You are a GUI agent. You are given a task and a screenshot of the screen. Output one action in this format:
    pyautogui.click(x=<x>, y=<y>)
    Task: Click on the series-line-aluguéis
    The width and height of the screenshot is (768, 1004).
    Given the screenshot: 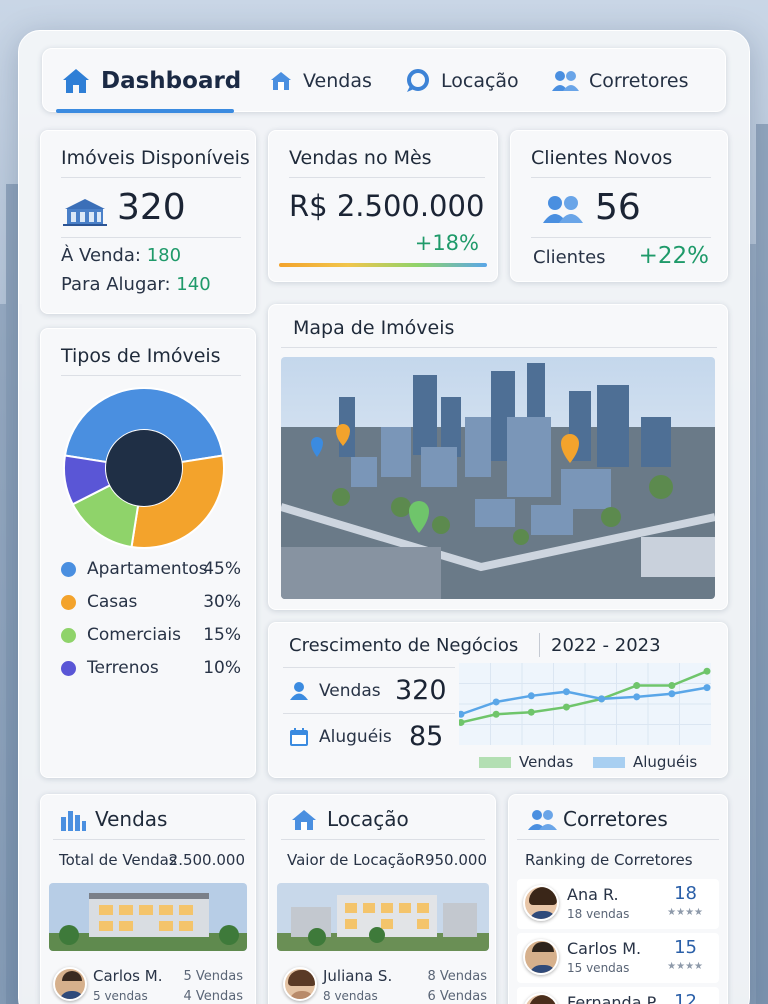 What is the action you would take?
    pyautogui.click(x=584, y=701)
    